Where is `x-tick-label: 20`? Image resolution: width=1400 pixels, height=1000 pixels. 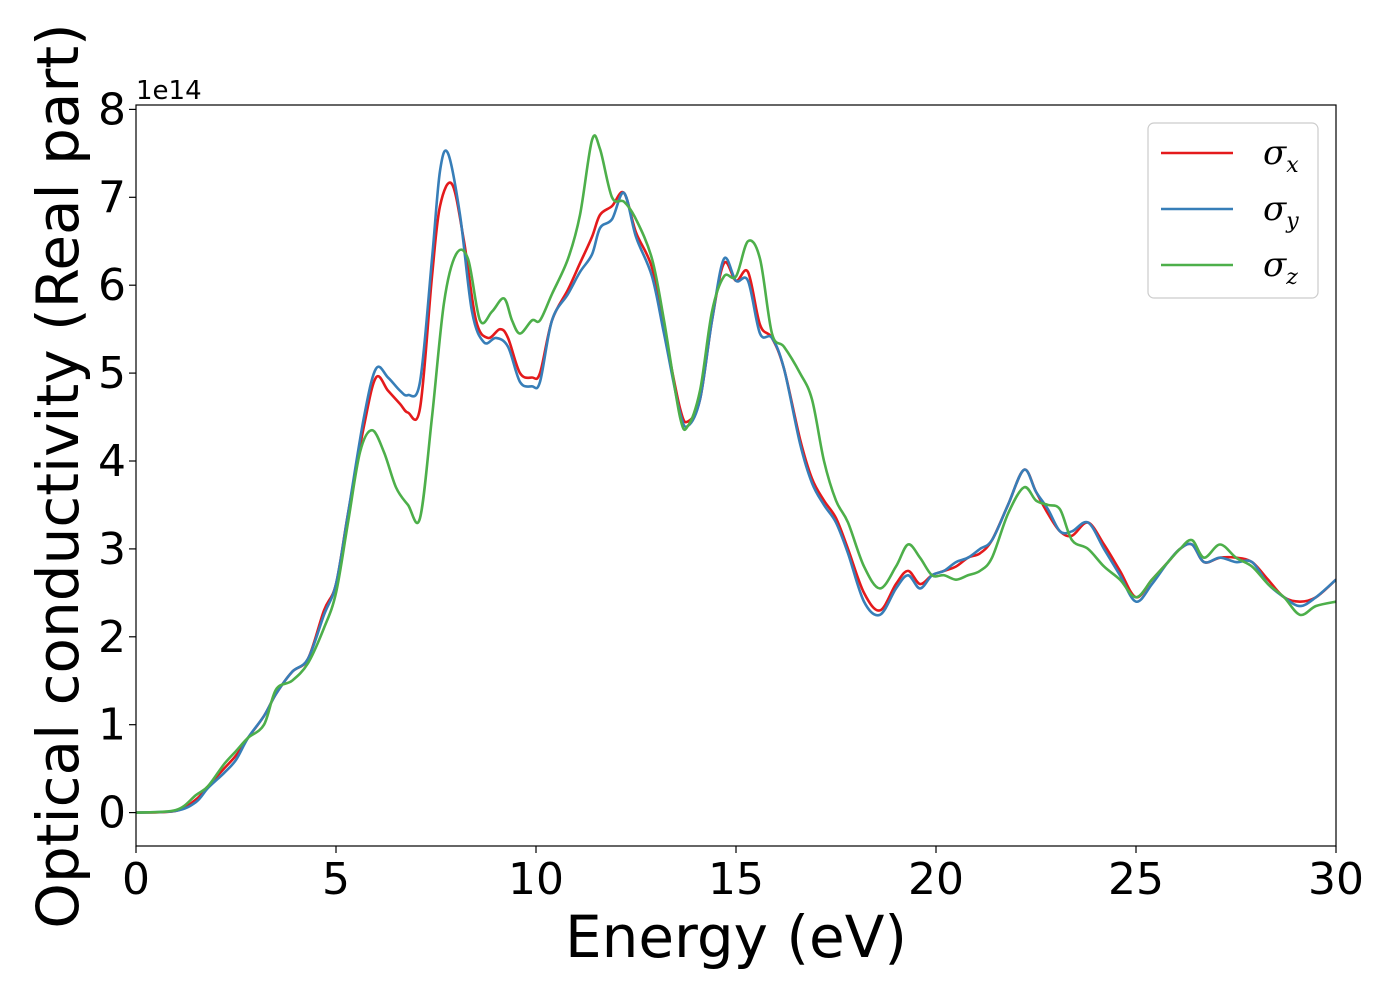 x-tick-label: 20 is located at coordinates (936, 879).